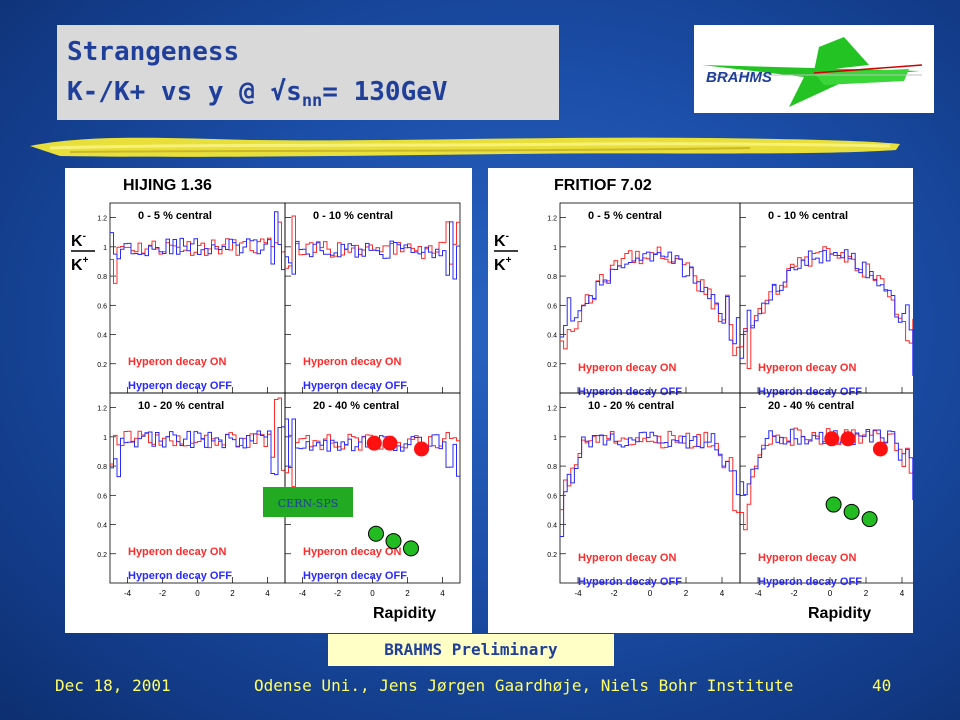 The height and width of the screenshot is (720, 960). I want to click on title-line2-prefix: K-/K+ vs y @ √s, so click(184, 92).